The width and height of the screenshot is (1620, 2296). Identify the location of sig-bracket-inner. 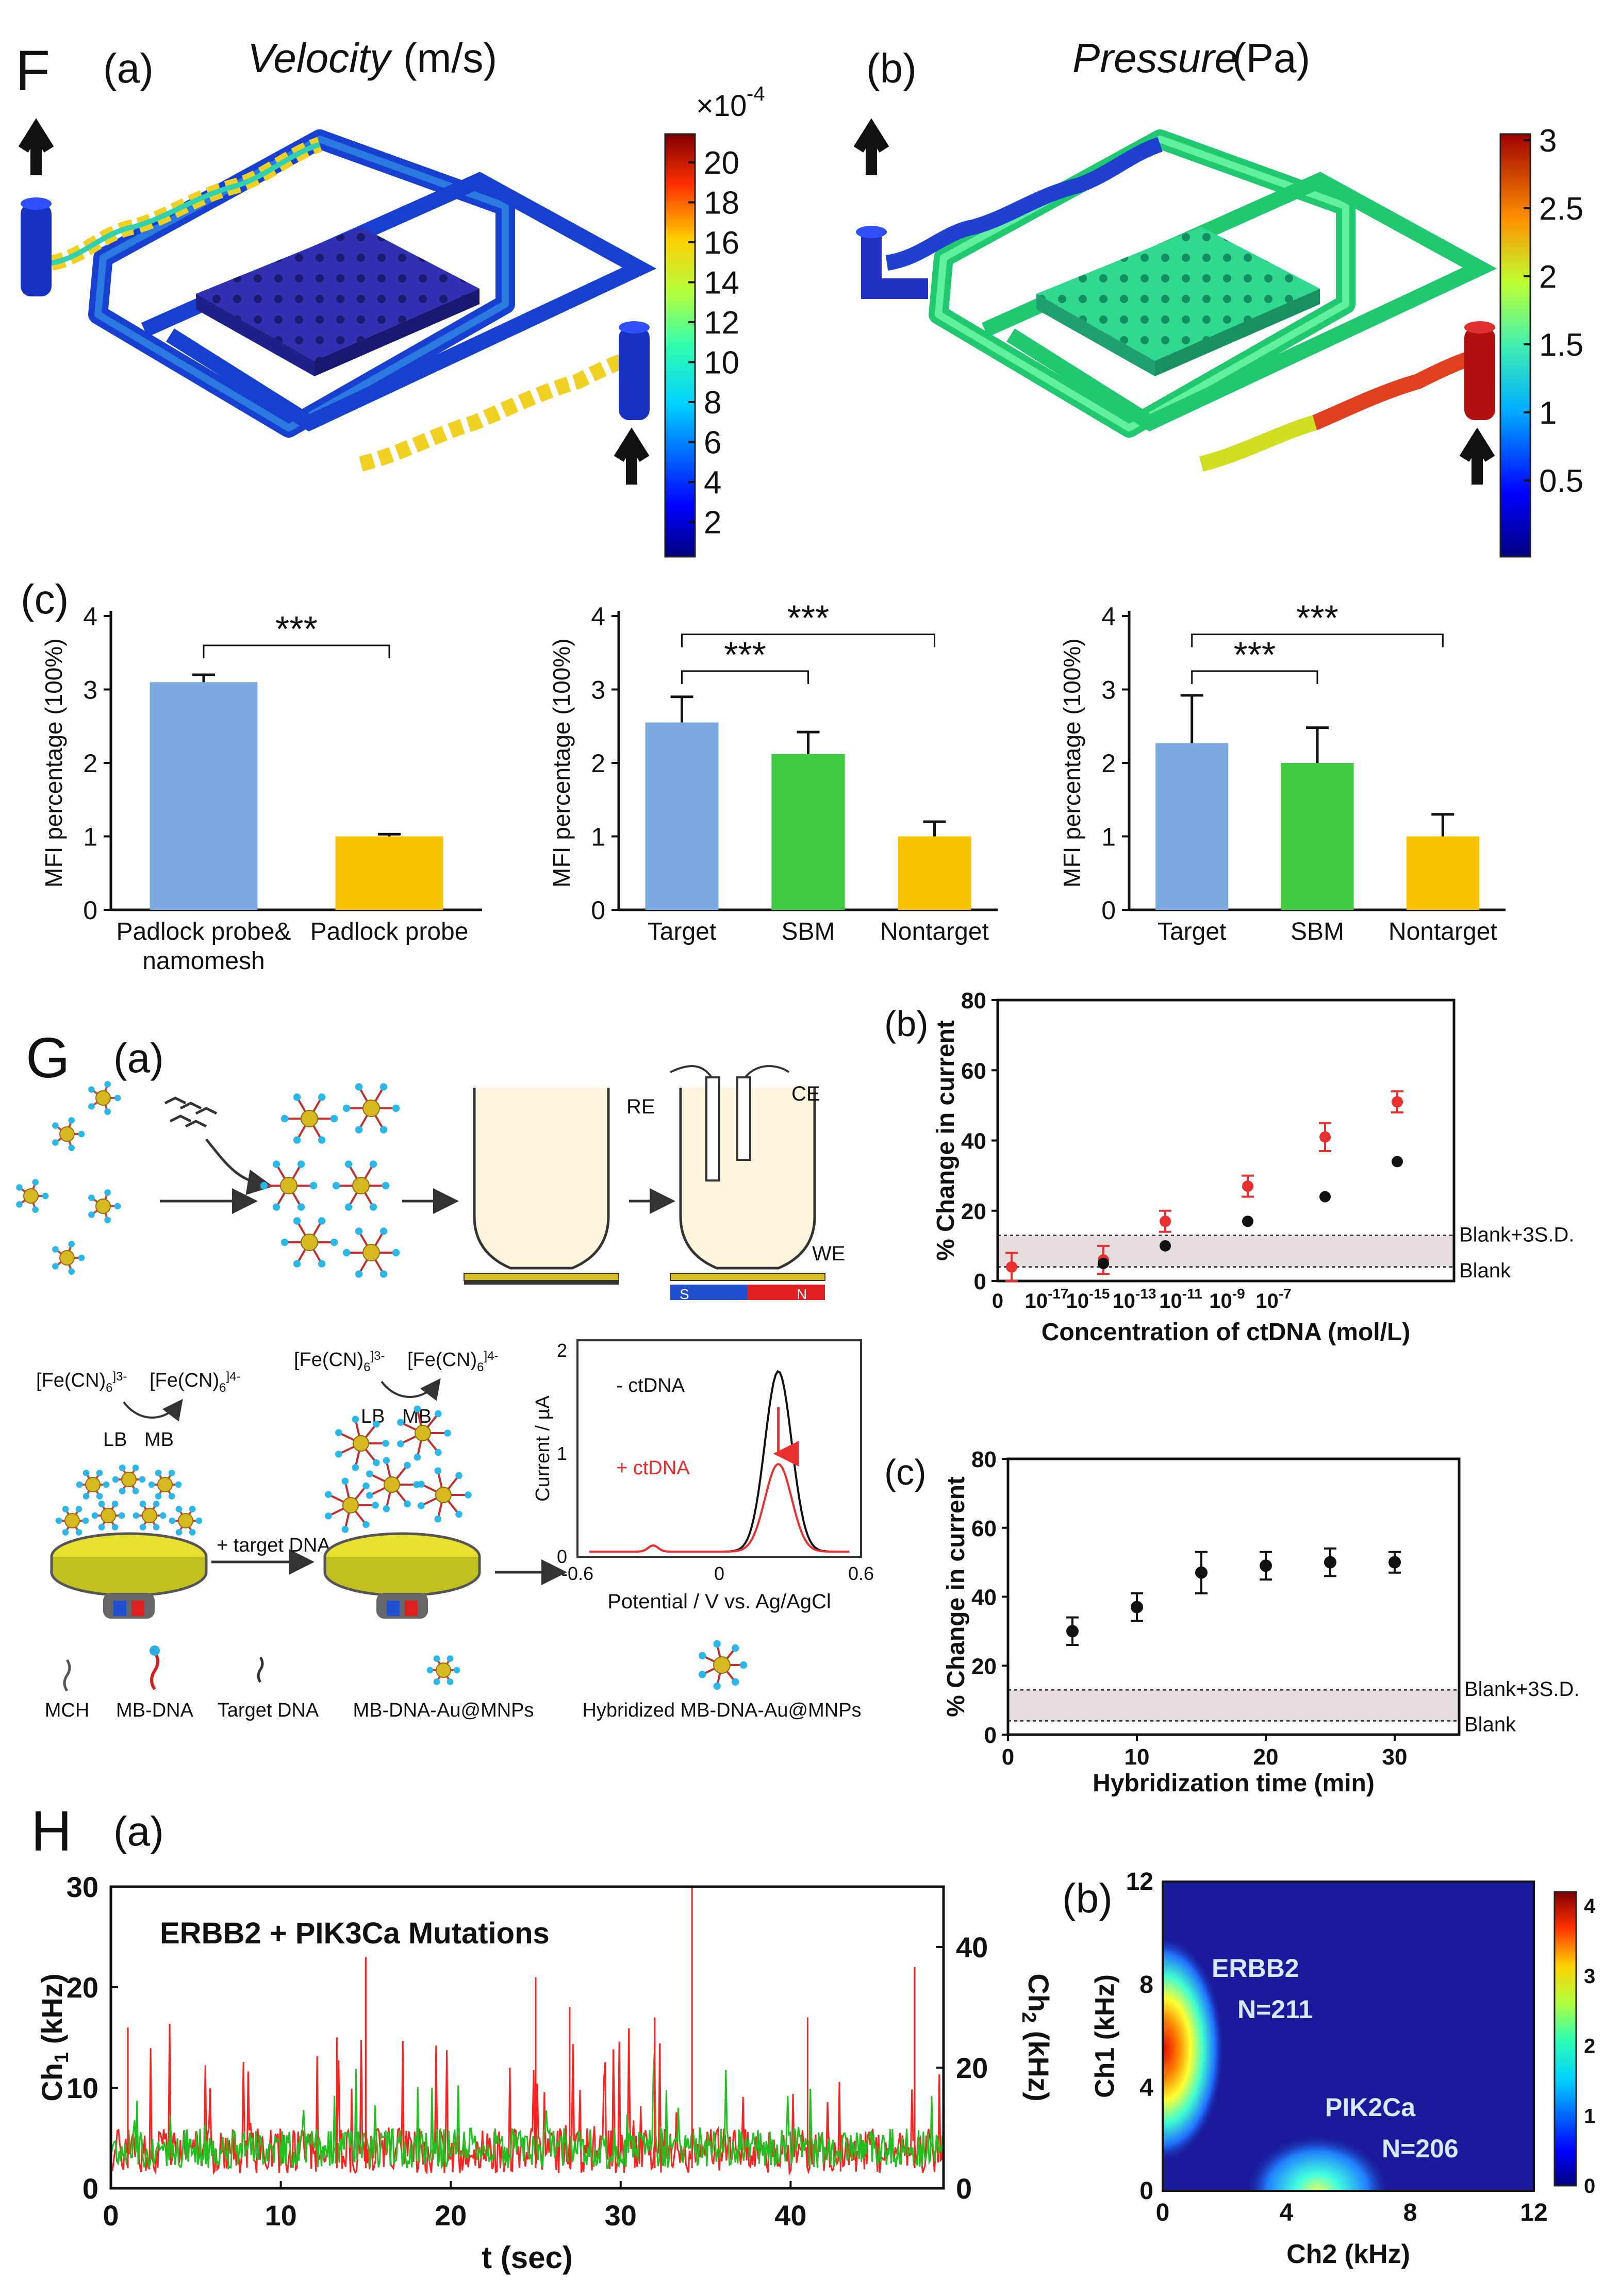
(1254, 677).